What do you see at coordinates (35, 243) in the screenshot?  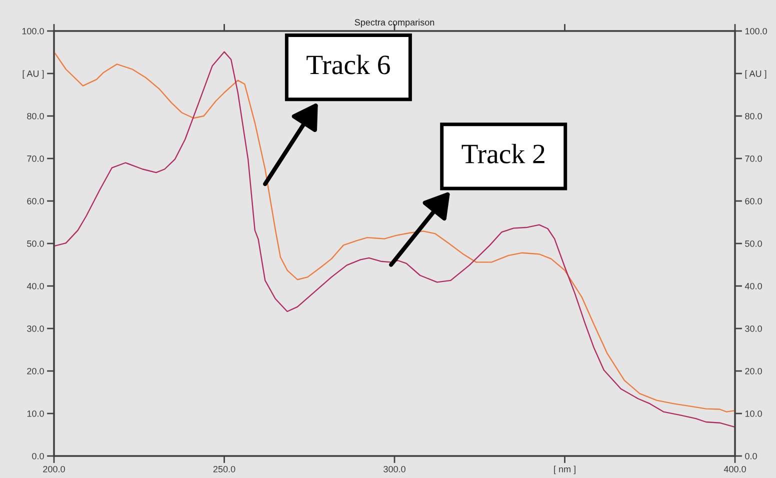 I see `y-tick-label: 50.0` at bounding box center [35, 243].